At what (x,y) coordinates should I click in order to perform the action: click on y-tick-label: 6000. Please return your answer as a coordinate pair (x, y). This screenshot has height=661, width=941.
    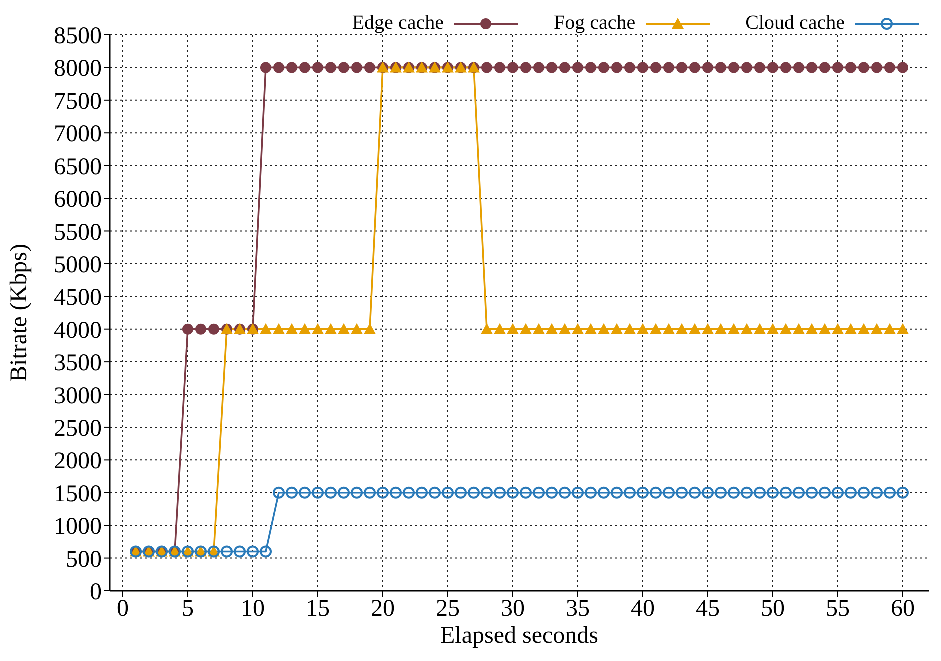
    Looking at the image, I should click on (78, 200).